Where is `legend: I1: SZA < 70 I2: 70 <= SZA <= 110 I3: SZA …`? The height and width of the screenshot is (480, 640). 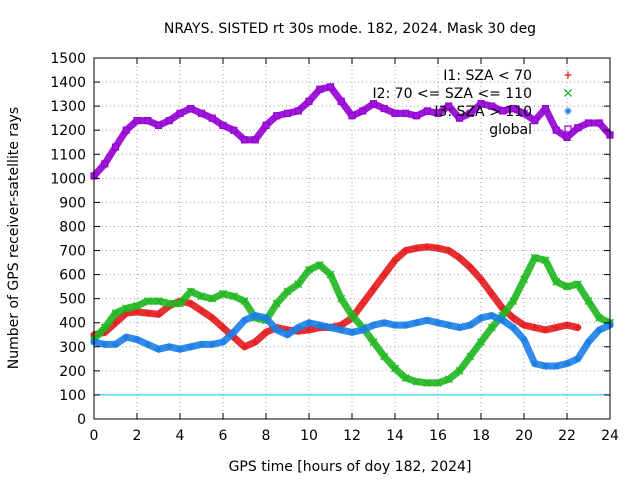
legend: I1: SZA < 70 I2: 70 <= SZA <= 110 I3: SZA … is located at coordinates (472, 103).